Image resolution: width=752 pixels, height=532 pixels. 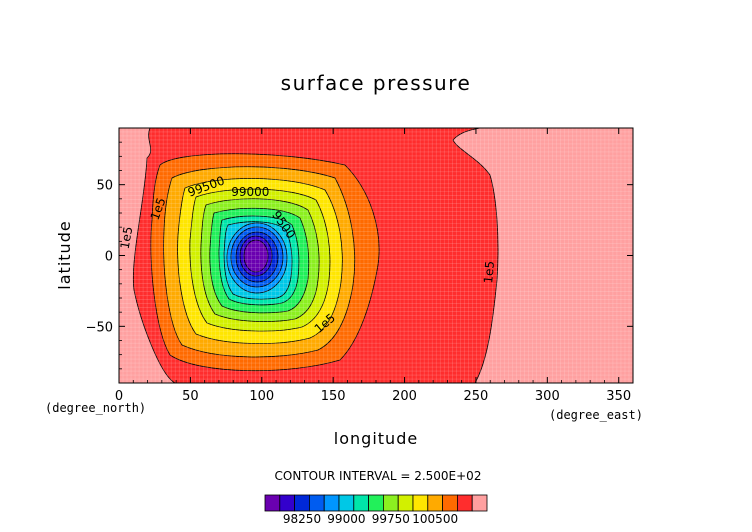 I want to click on x-tick-label: 0, so click(x=119, y=396).